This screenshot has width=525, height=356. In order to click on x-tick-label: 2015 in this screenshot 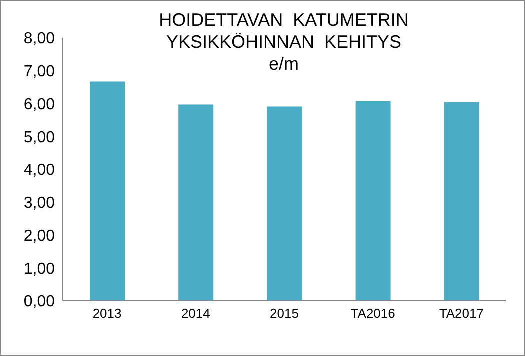, I will do `click(284, 314)`.